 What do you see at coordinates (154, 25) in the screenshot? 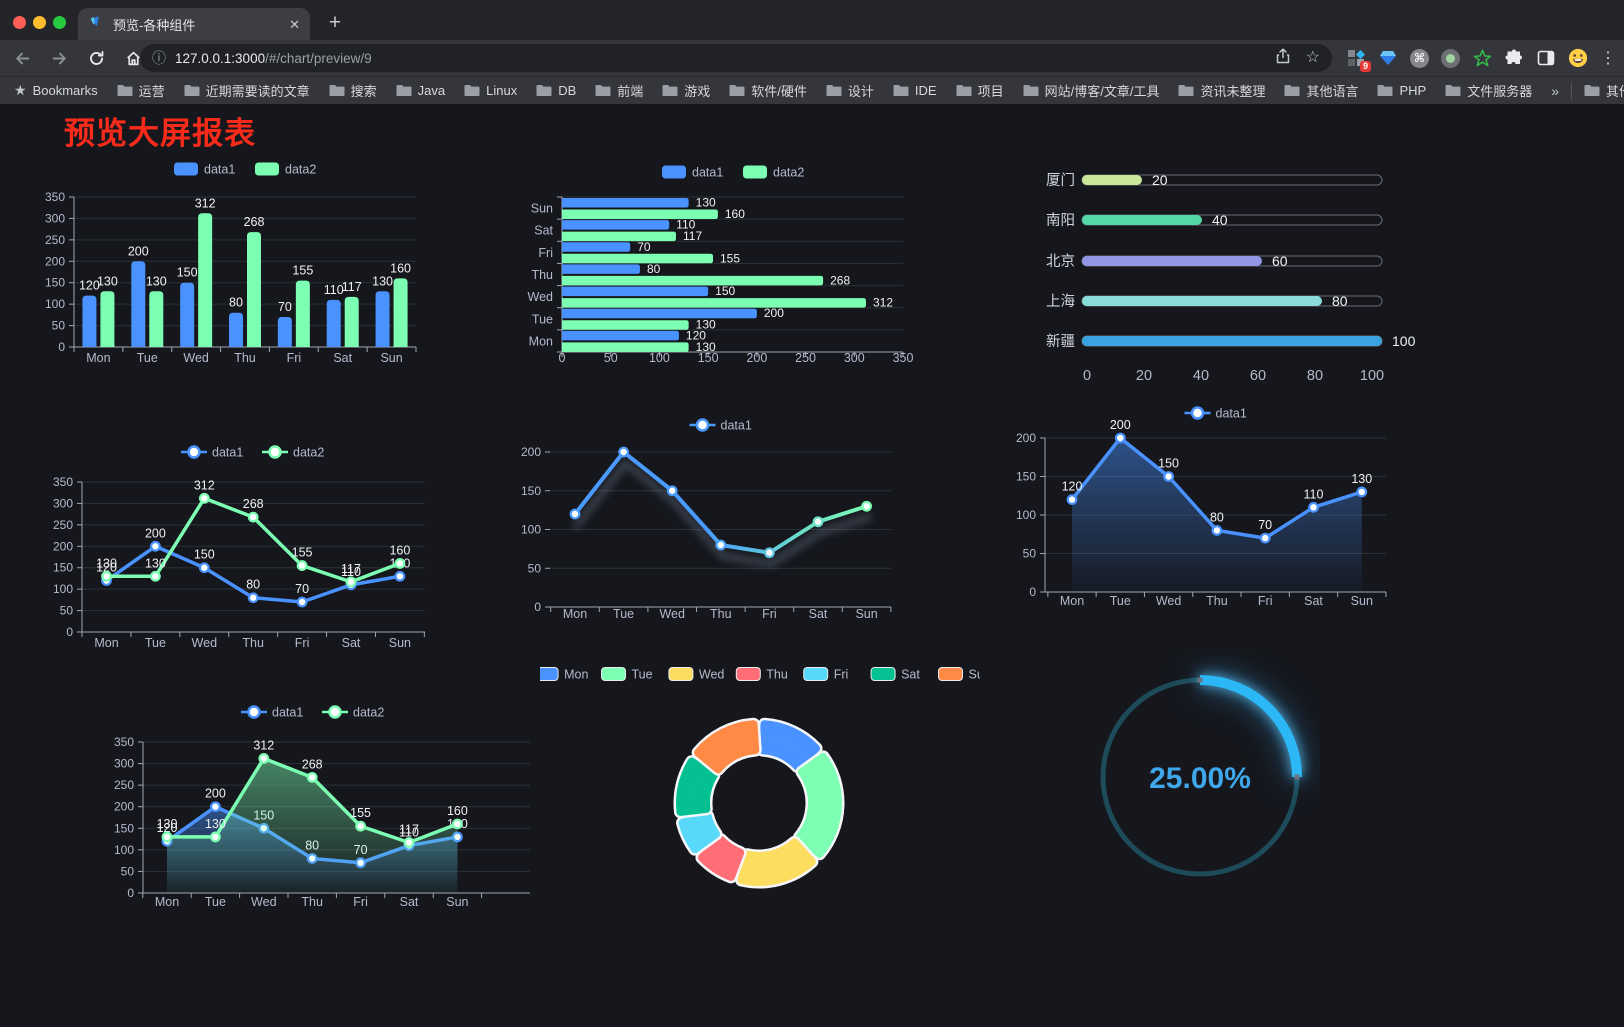
I see `tab-title: 预览-各种组件` at bounding box center [154, 25].